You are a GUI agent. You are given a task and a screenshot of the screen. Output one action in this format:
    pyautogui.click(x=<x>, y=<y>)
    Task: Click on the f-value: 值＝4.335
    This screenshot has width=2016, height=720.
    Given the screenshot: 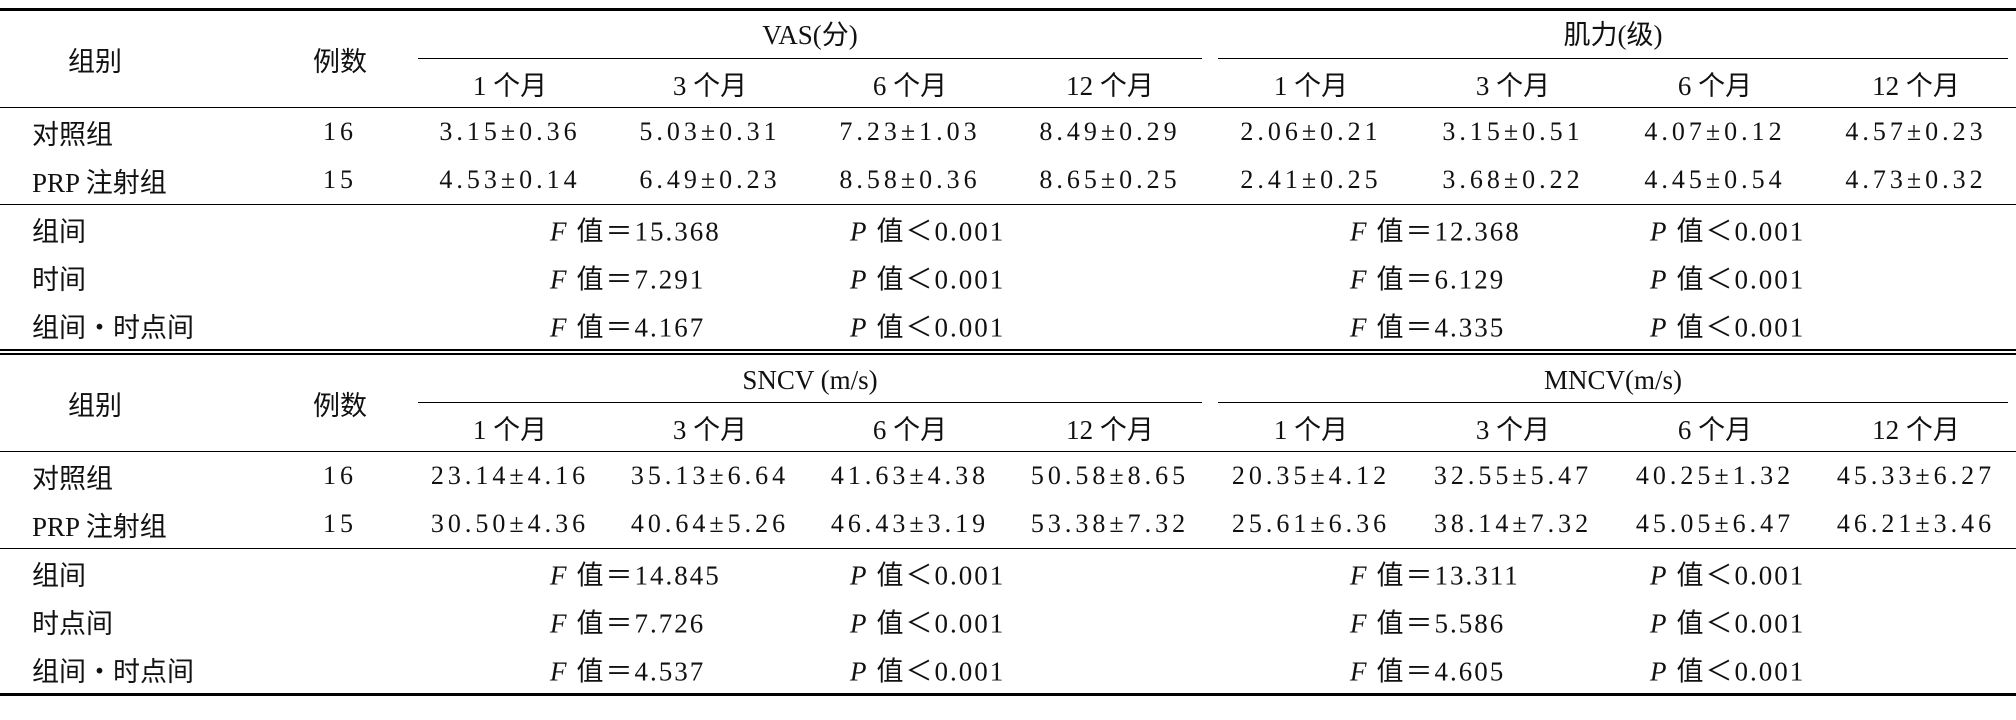 What is the action you would take?
    pyautogui.click(x=1441, y=327)
    